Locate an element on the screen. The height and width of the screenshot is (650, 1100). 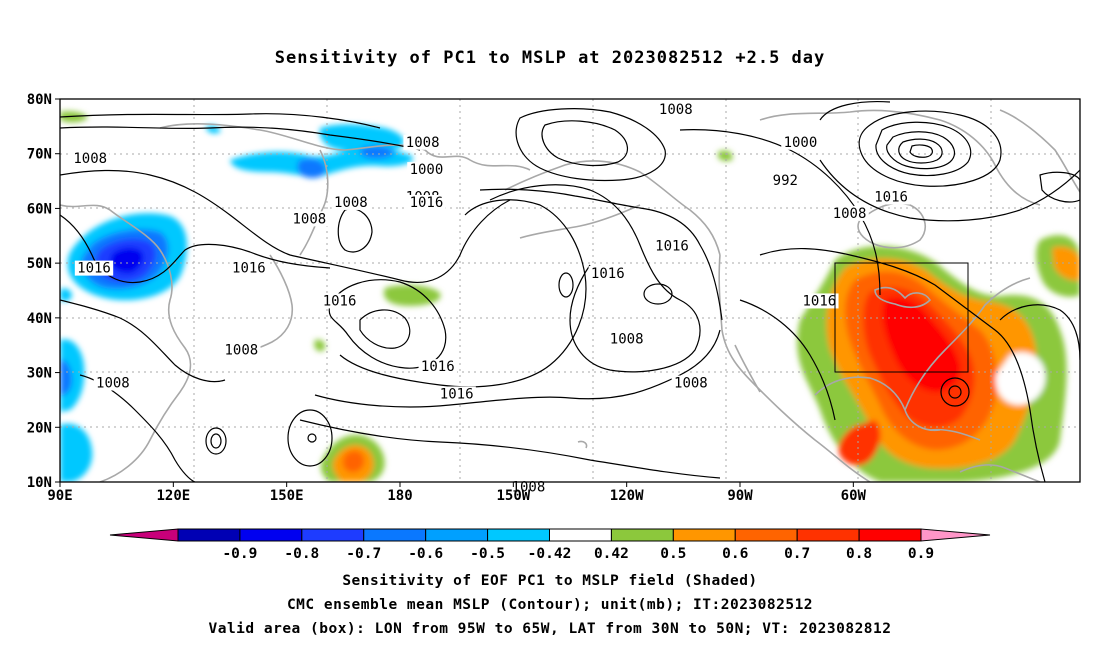
colorbar-label: -0.6 is located at coordinates (425, 554).